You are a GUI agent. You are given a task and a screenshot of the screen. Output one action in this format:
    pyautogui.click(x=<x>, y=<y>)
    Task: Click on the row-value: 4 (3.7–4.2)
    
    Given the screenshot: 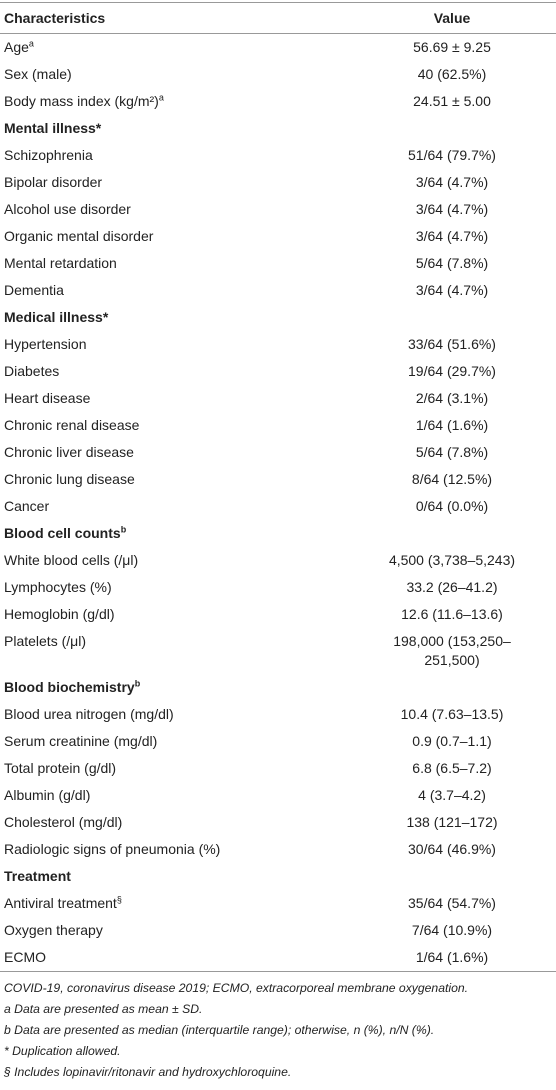 What is the action you would take?
    pyautogui.click(x=452, y=795)
    